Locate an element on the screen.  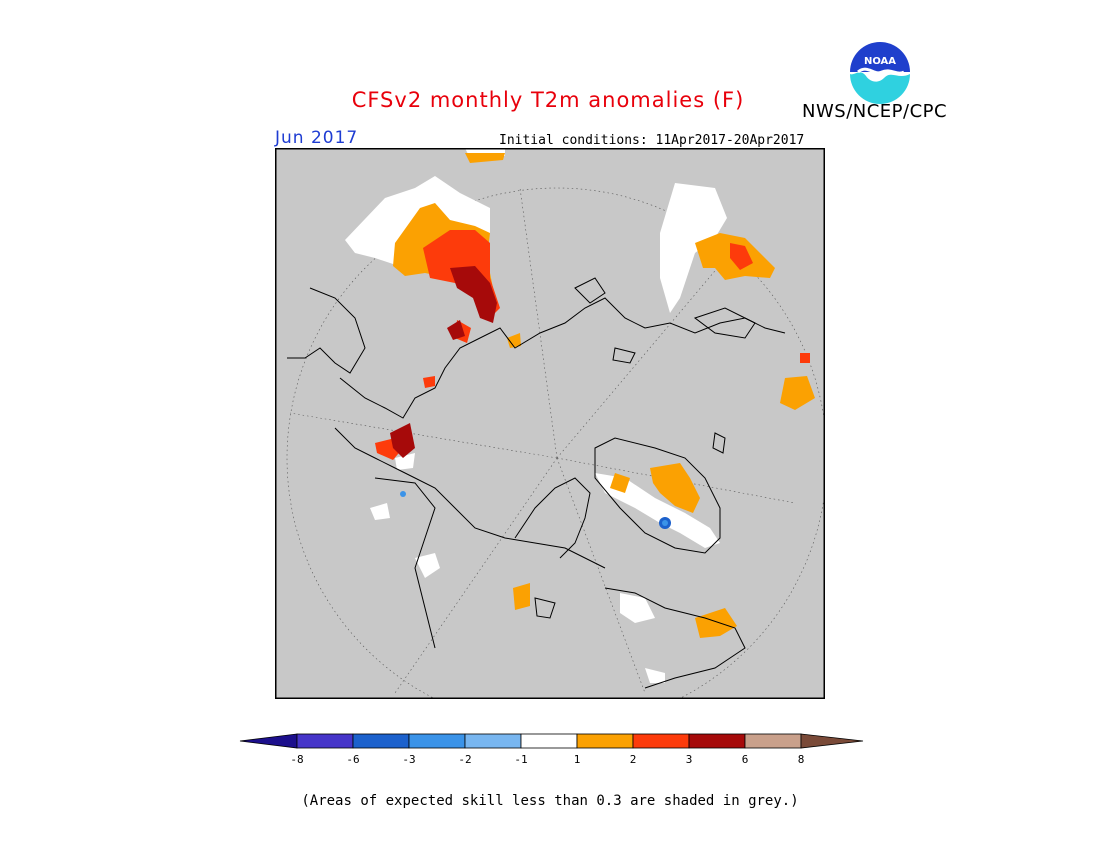
noaa-logo-icon: NOAA is located at coordinates (880, 73).